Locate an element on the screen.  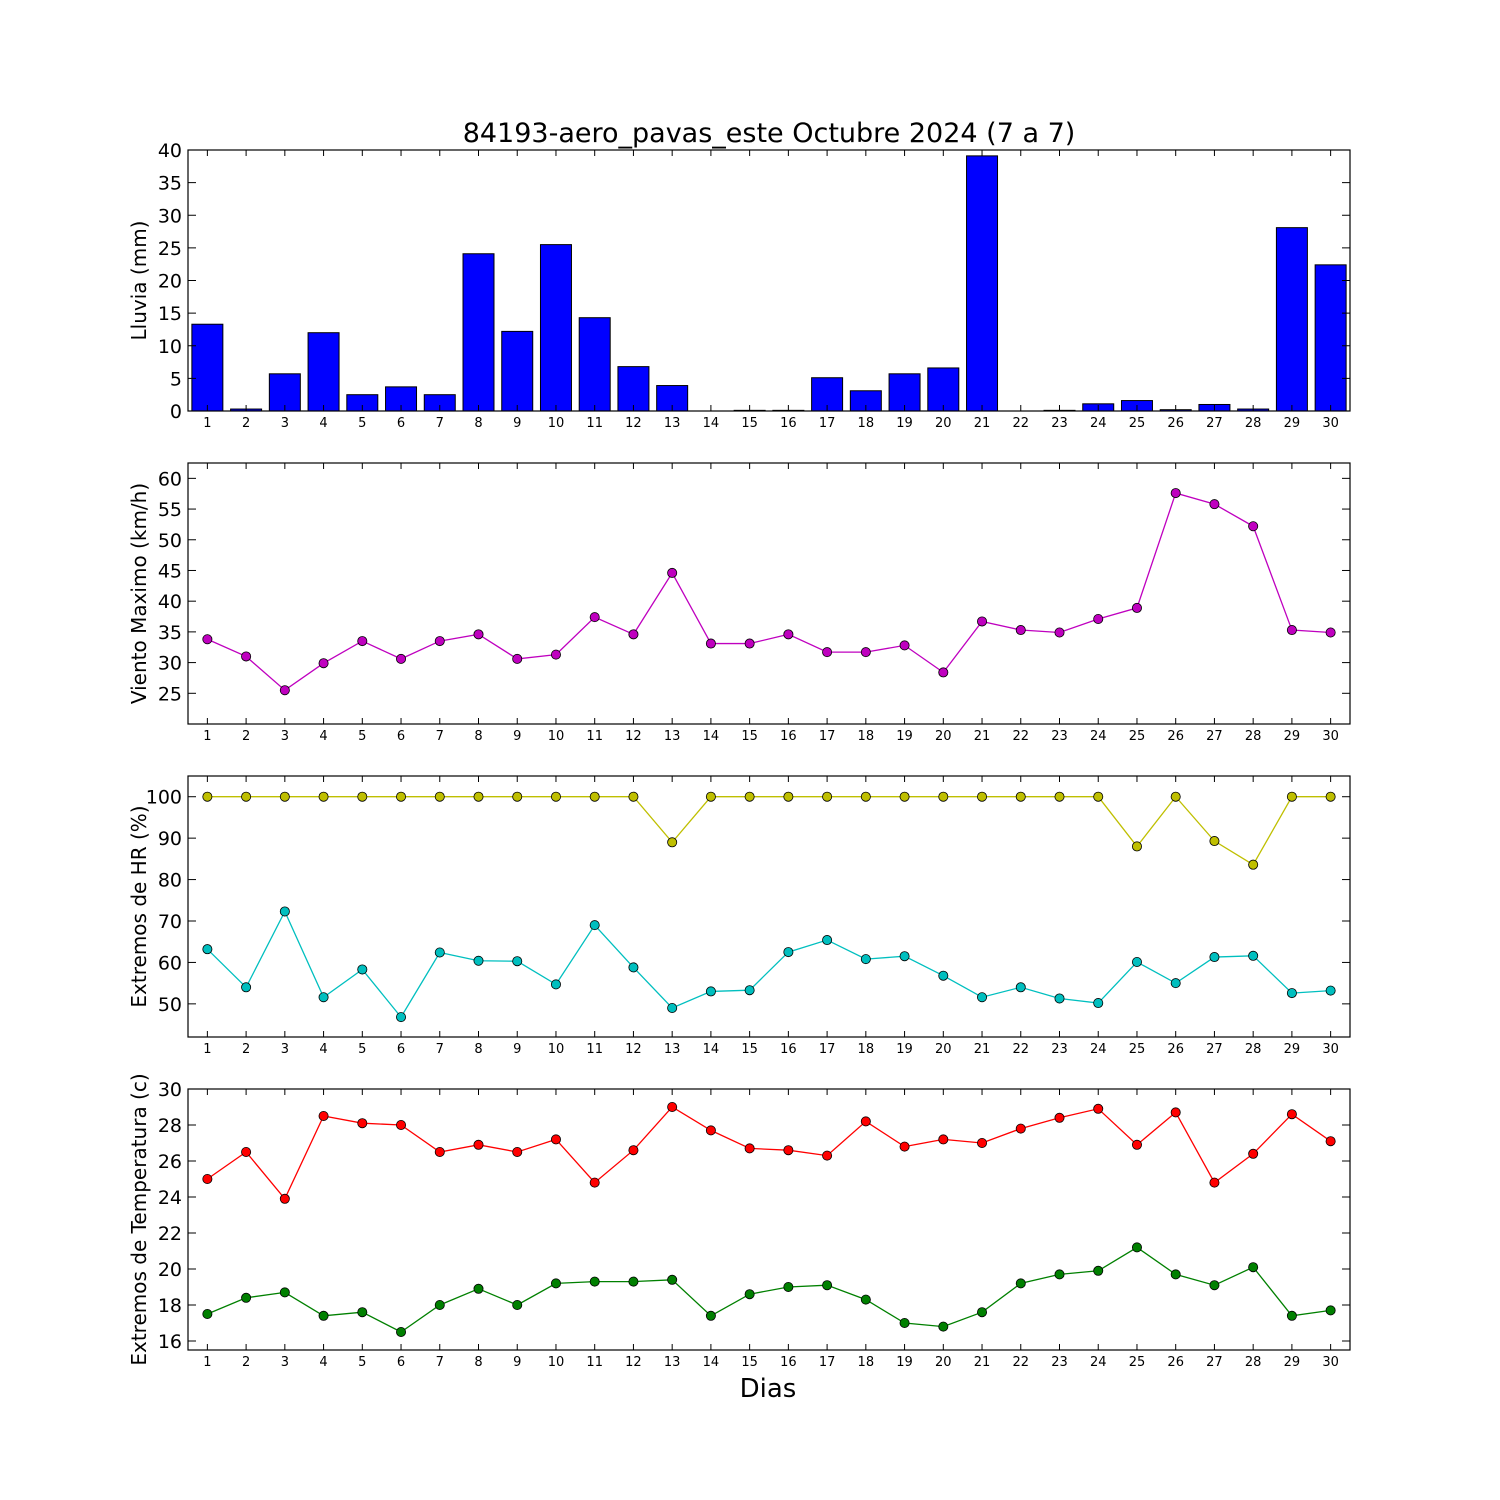
x-tick-label: 26 is located at coordinates (1175, 1049).